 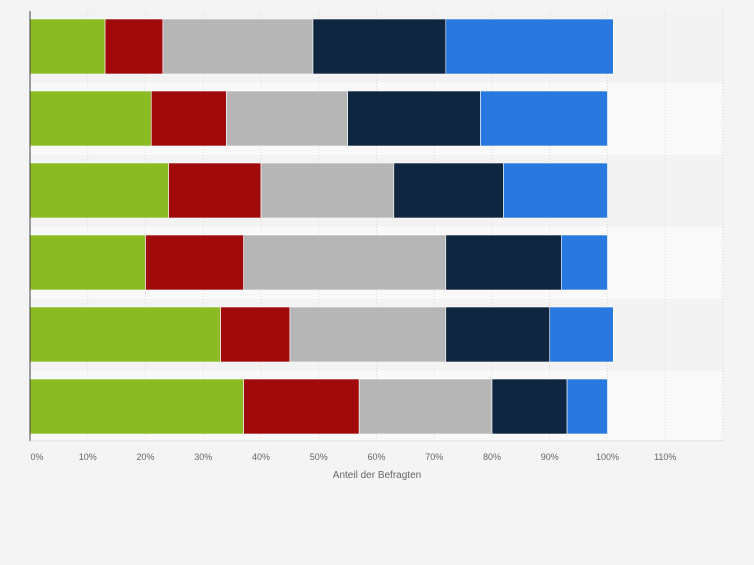 What do you see at coordinates (434, 457) in the screenshot?
I see `x-tick-label: 70%` at bounding box center [434, 457].